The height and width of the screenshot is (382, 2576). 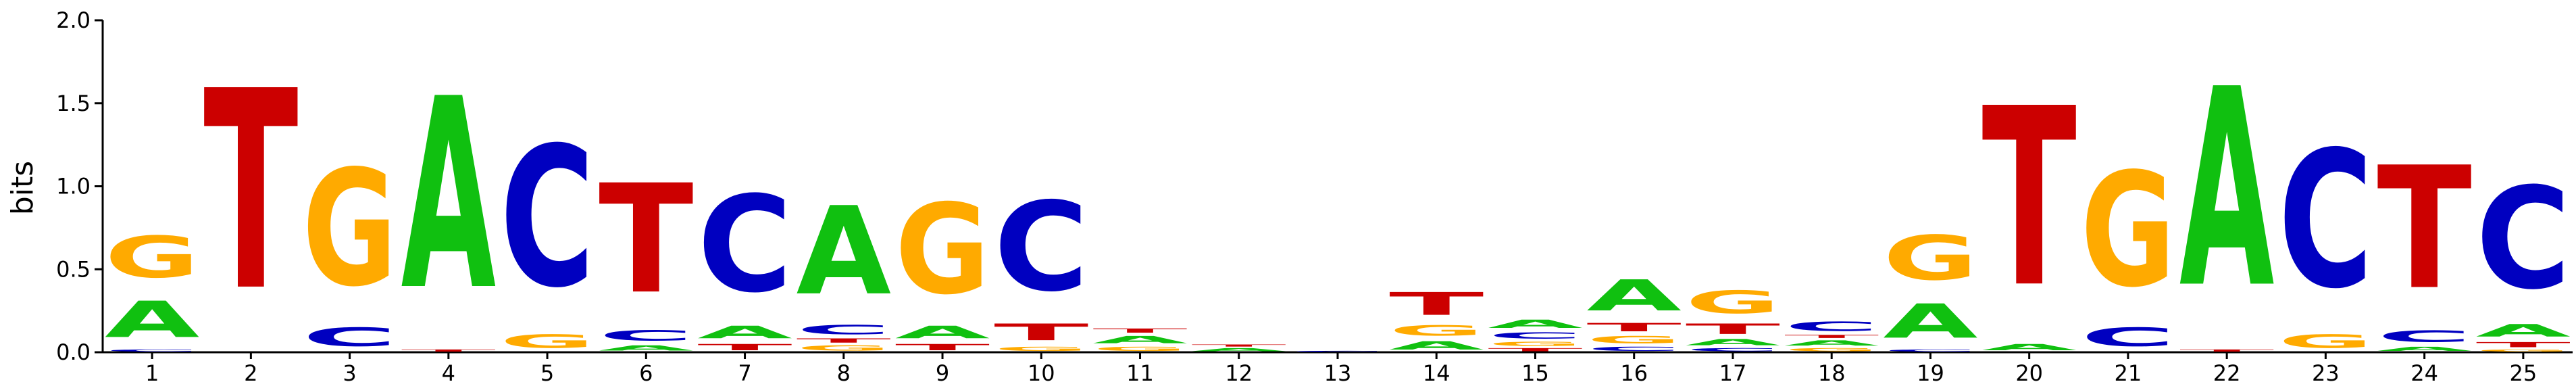 I want to click on letter-t-position-11: T, so click(x=1139, y=330).